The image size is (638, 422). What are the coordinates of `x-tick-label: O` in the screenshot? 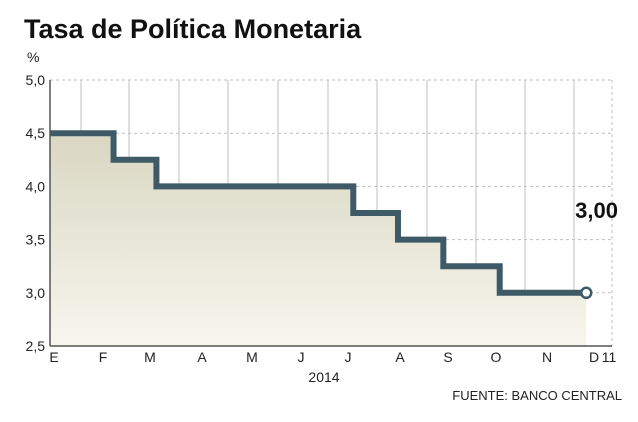 It's located at (496, 357).